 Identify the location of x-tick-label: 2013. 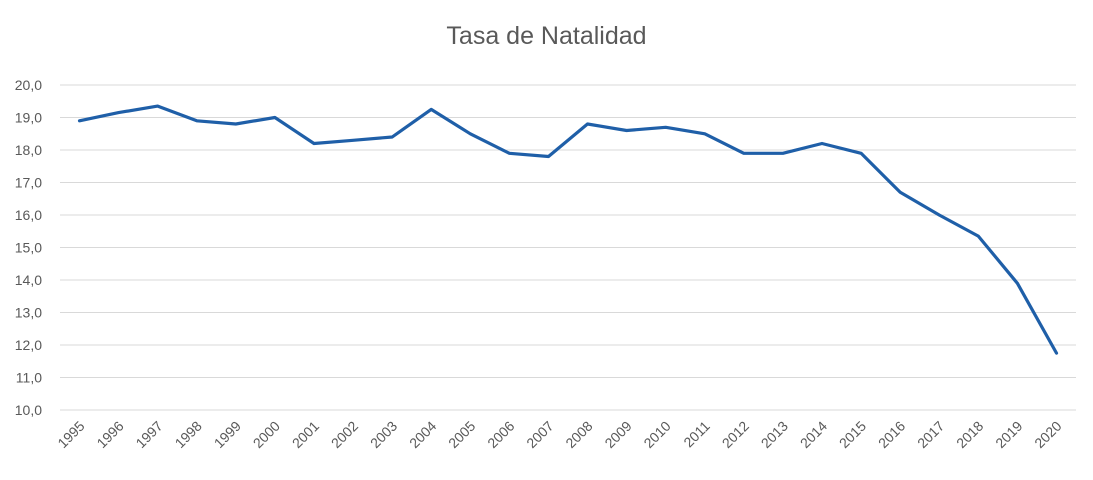
(774, 434).